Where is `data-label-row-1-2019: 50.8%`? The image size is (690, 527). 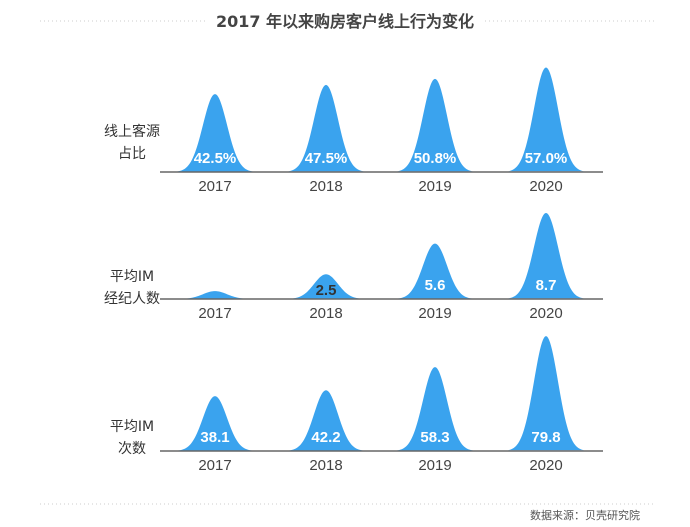 data-label-row-1-2019: 50.8% is located at coordinates (435, 158).